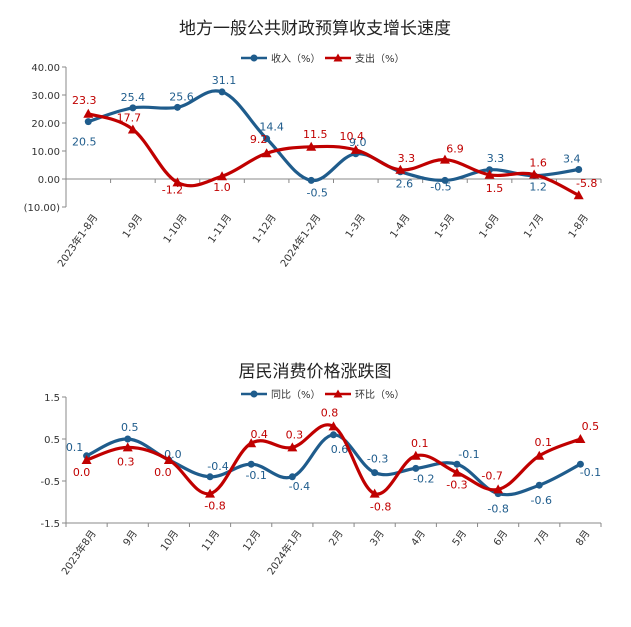  What do you see at coordinates (315, 372) in the screenshot?
I see `chart-title: 居民消费价格涨跌图` at bounding box center [315, 372].